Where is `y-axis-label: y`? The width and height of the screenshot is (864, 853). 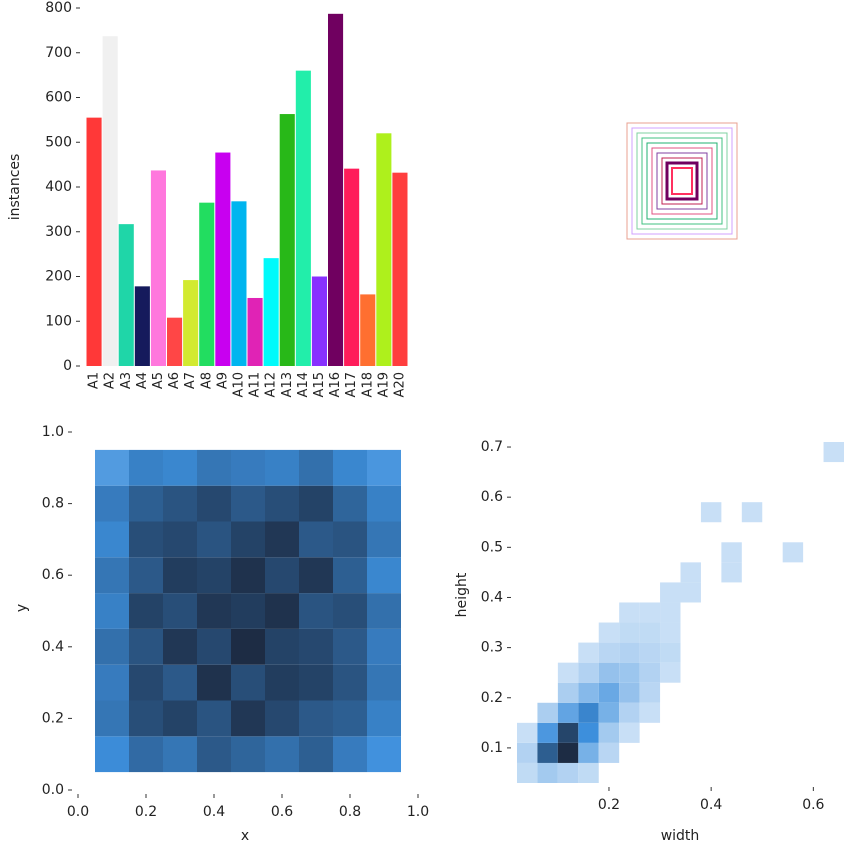
y-axis-label: y is located at coordinates (22, 608).